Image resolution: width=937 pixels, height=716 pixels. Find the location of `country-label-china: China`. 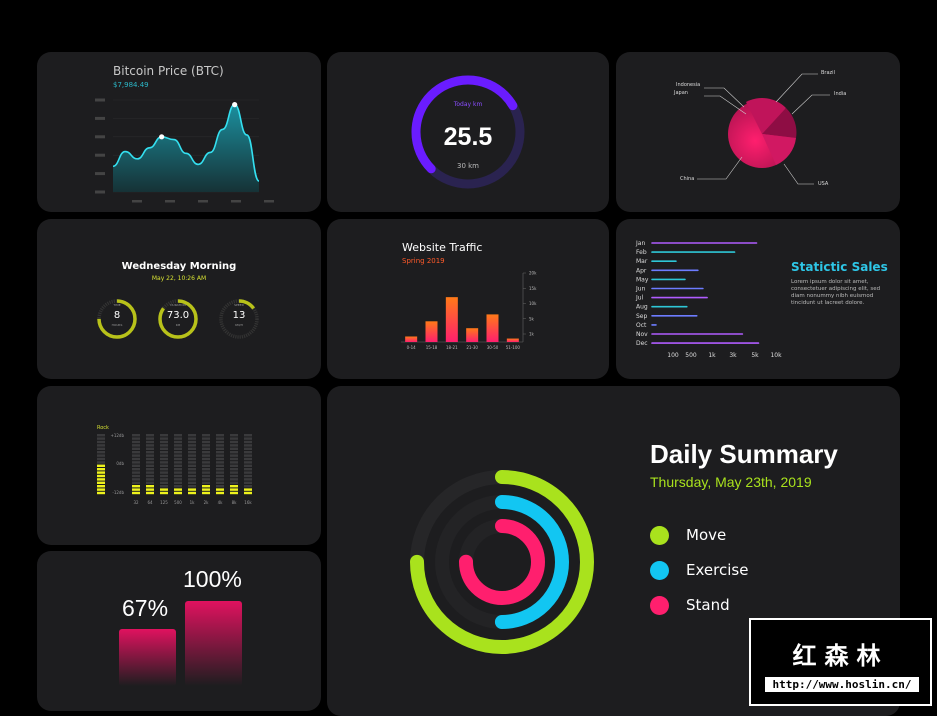

country-label-china: China is located at coordinates (687, 179).